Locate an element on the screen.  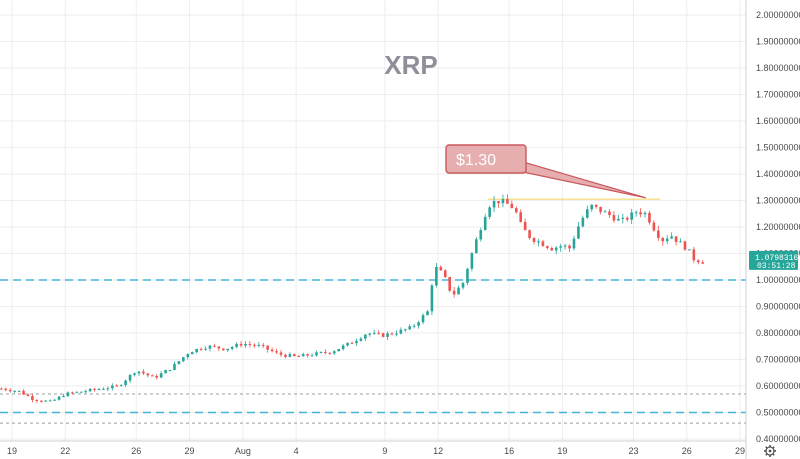
last-price-value: 1.07983163 is located at coordinates (777, 258).